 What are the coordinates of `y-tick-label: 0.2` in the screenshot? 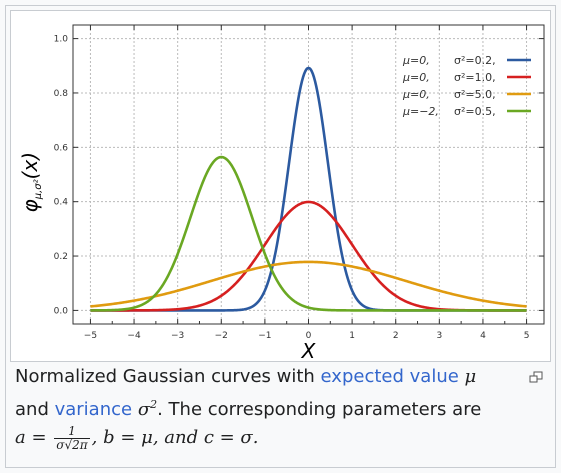 It's located at (61, 257).